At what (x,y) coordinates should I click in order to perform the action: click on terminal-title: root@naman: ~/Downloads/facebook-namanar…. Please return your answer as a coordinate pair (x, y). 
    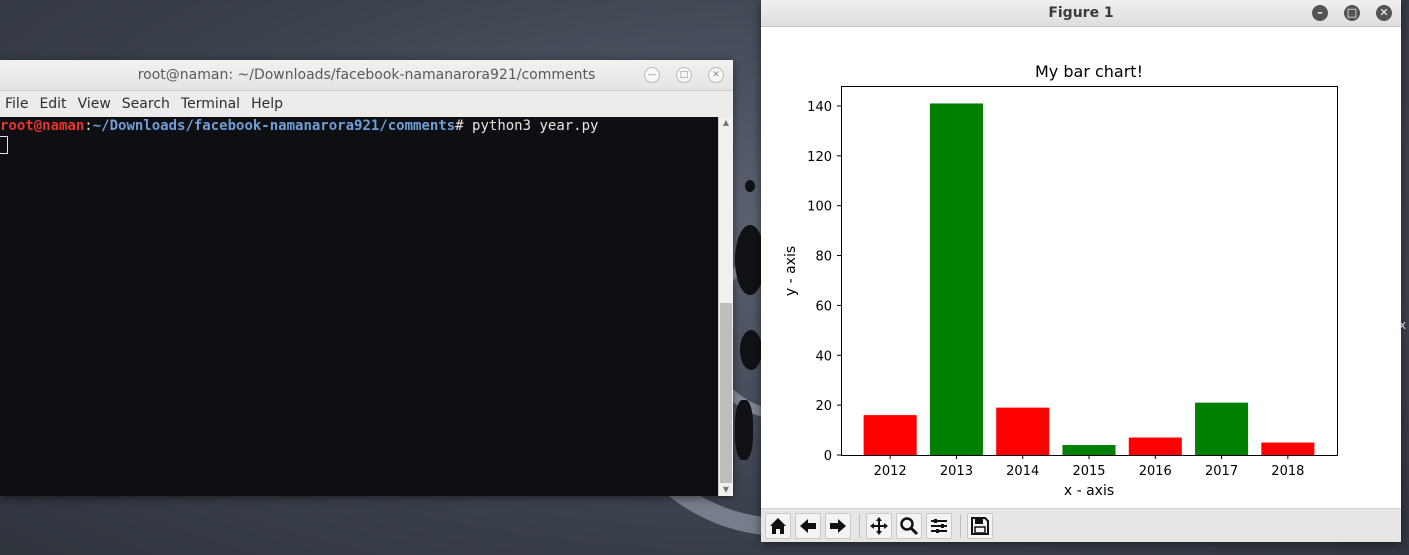
    Looking at the image, I should click on (366, 75).